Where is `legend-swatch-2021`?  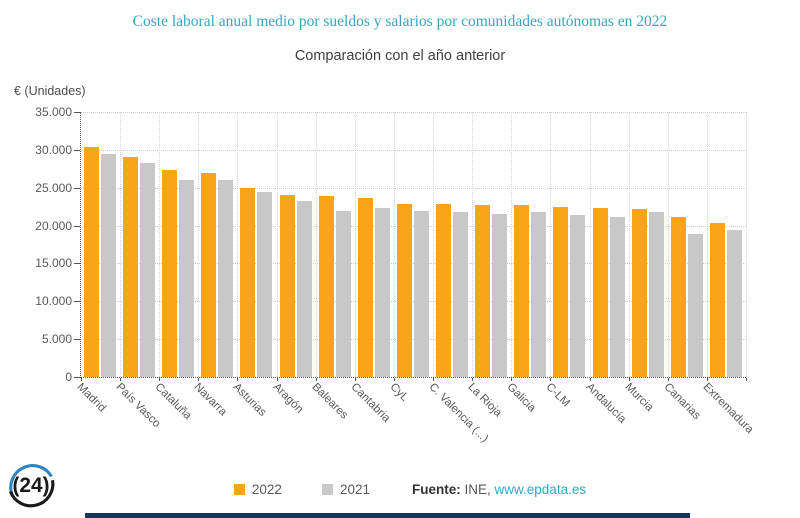 legend-swatch-2021 is located at coordinates (327, 489).